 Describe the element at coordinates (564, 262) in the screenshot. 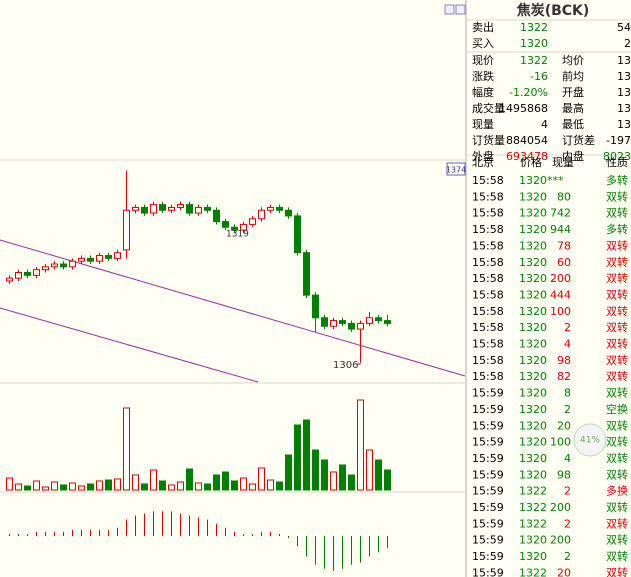

I see `trade-qty: 60` at that location.